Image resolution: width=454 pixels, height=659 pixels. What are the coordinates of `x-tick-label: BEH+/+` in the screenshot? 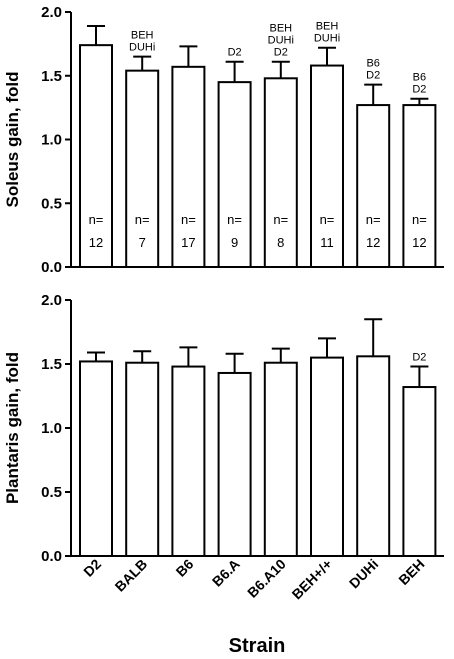 It's located at (312, 579).